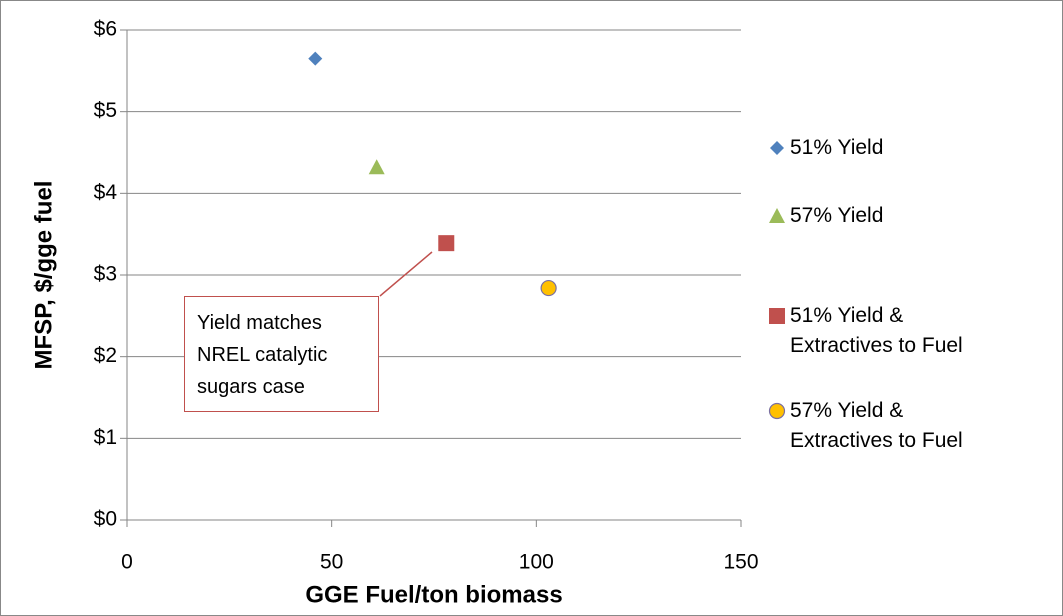  I want to click on x-tick-label: 50, so click(331, 562).